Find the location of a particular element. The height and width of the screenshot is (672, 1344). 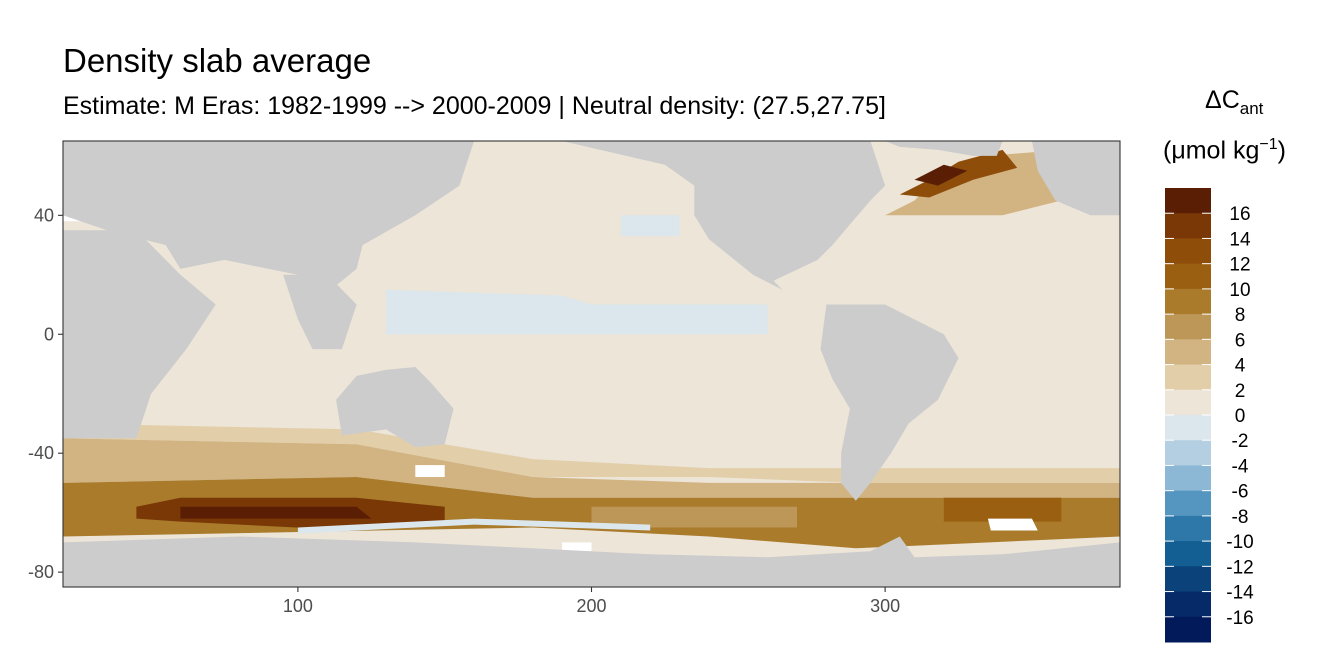

x-tick-label: 100 is located at coordinates (298, 606).